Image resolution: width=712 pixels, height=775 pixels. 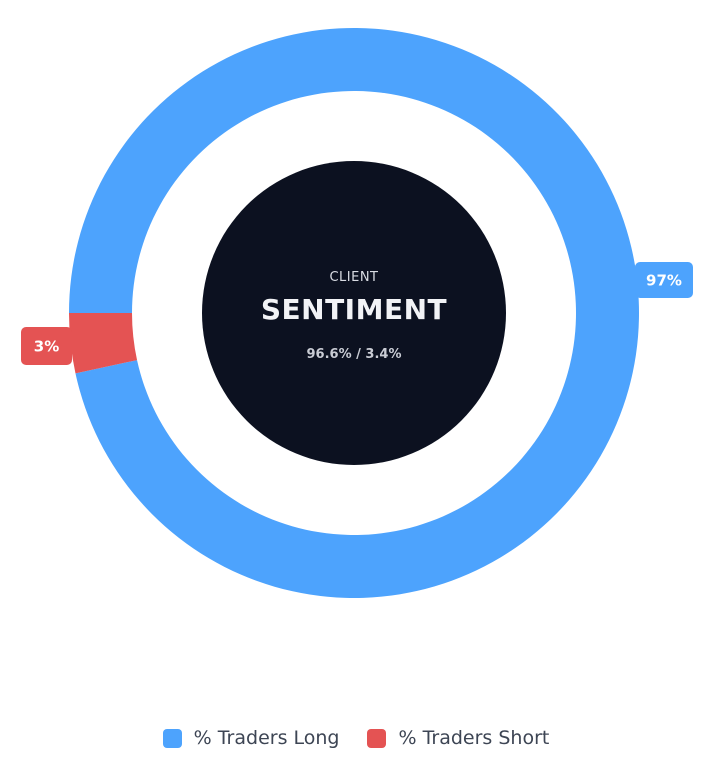 I want to click on legend-swatch-short, so click(x=377, y=738).